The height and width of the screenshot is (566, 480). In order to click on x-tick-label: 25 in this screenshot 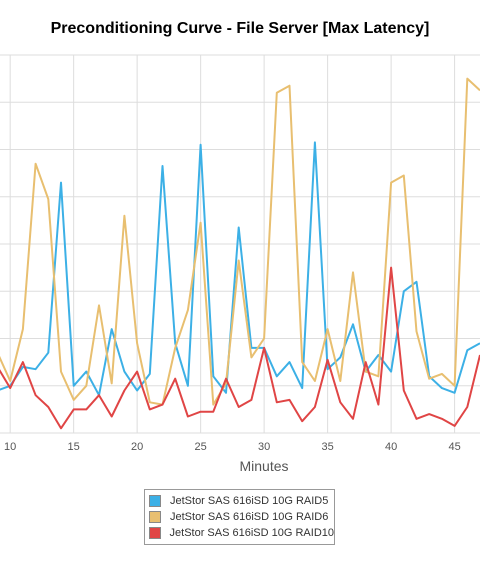, I will do `click(201, 447)`.